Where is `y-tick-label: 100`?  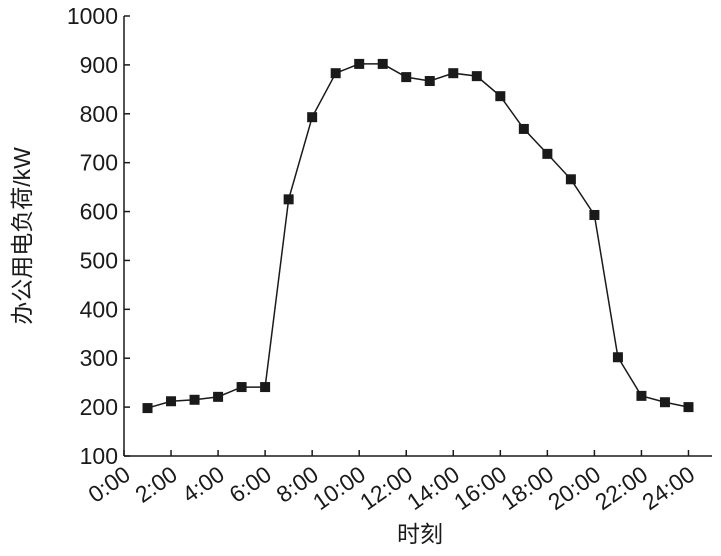 y-tick-label: 100 is located at coordinates (99, 456).